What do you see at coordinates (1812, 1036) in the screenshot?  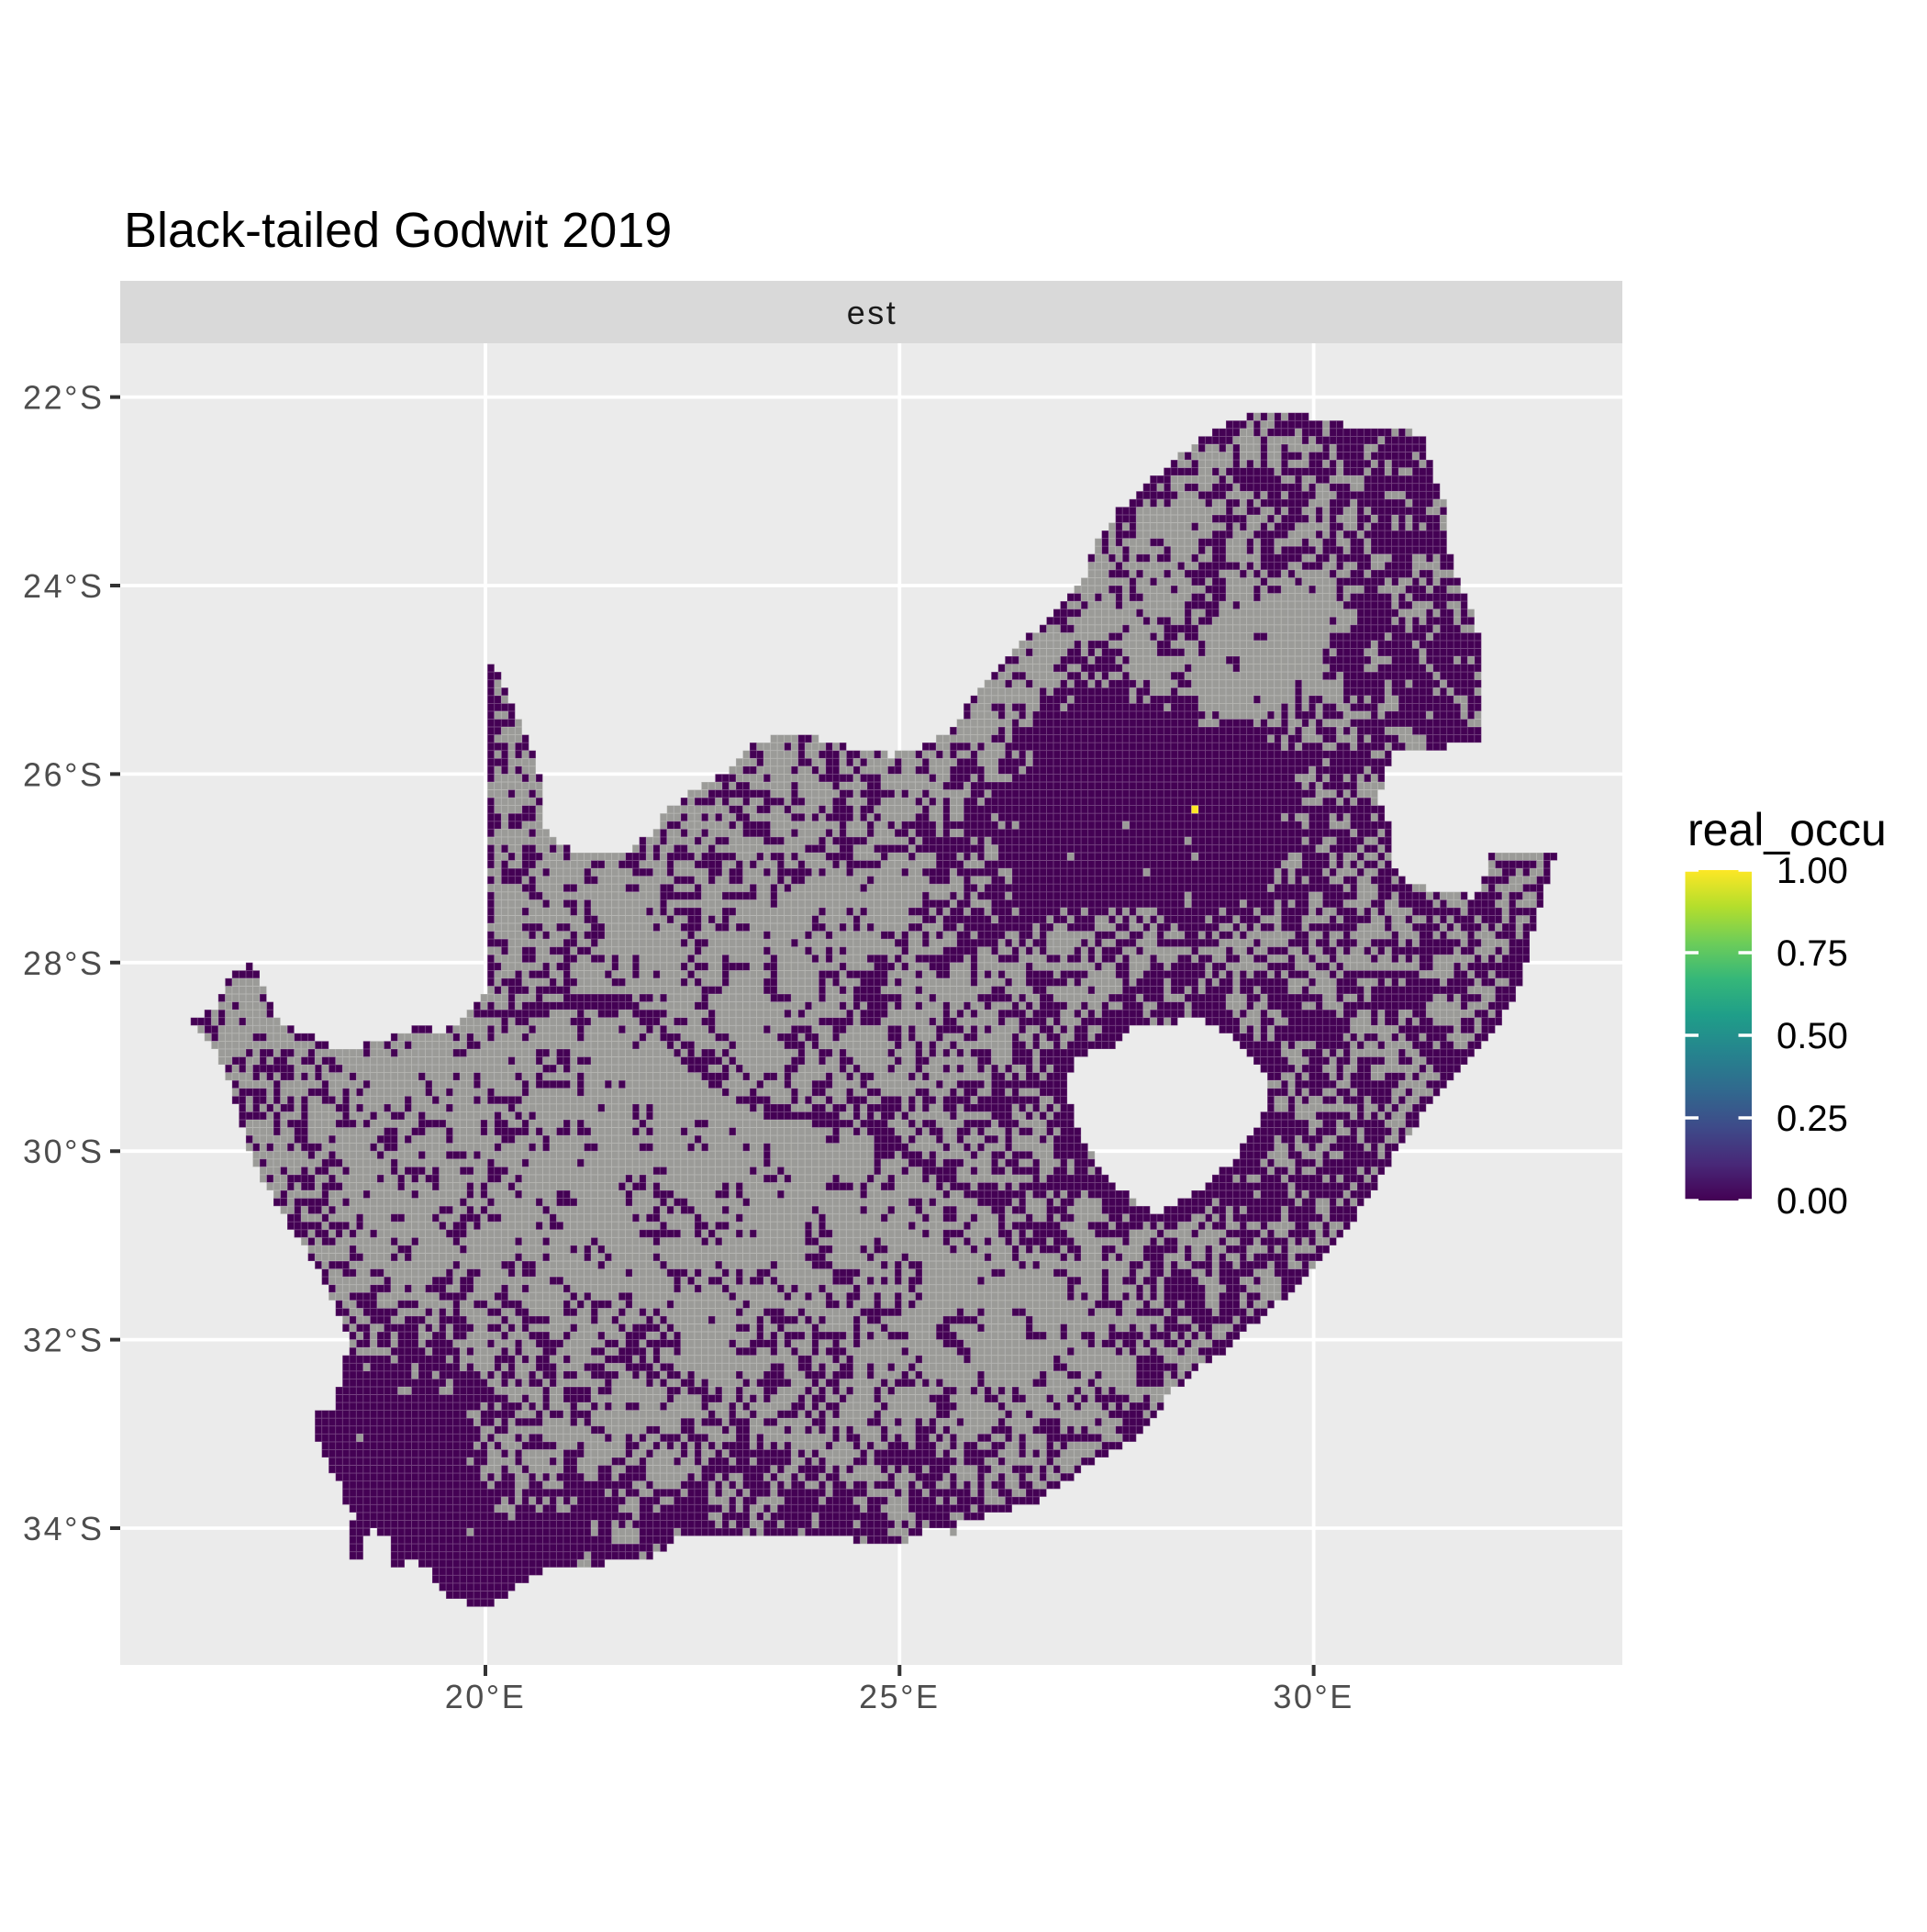 I see `svg-text: 0.50` at bounding box center [1812, 1036].